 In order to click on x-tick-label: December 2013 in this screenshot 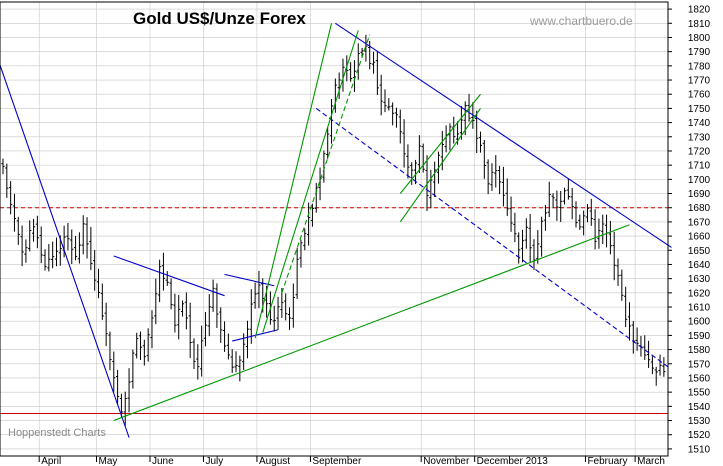, I will do `click(513, 461)`.